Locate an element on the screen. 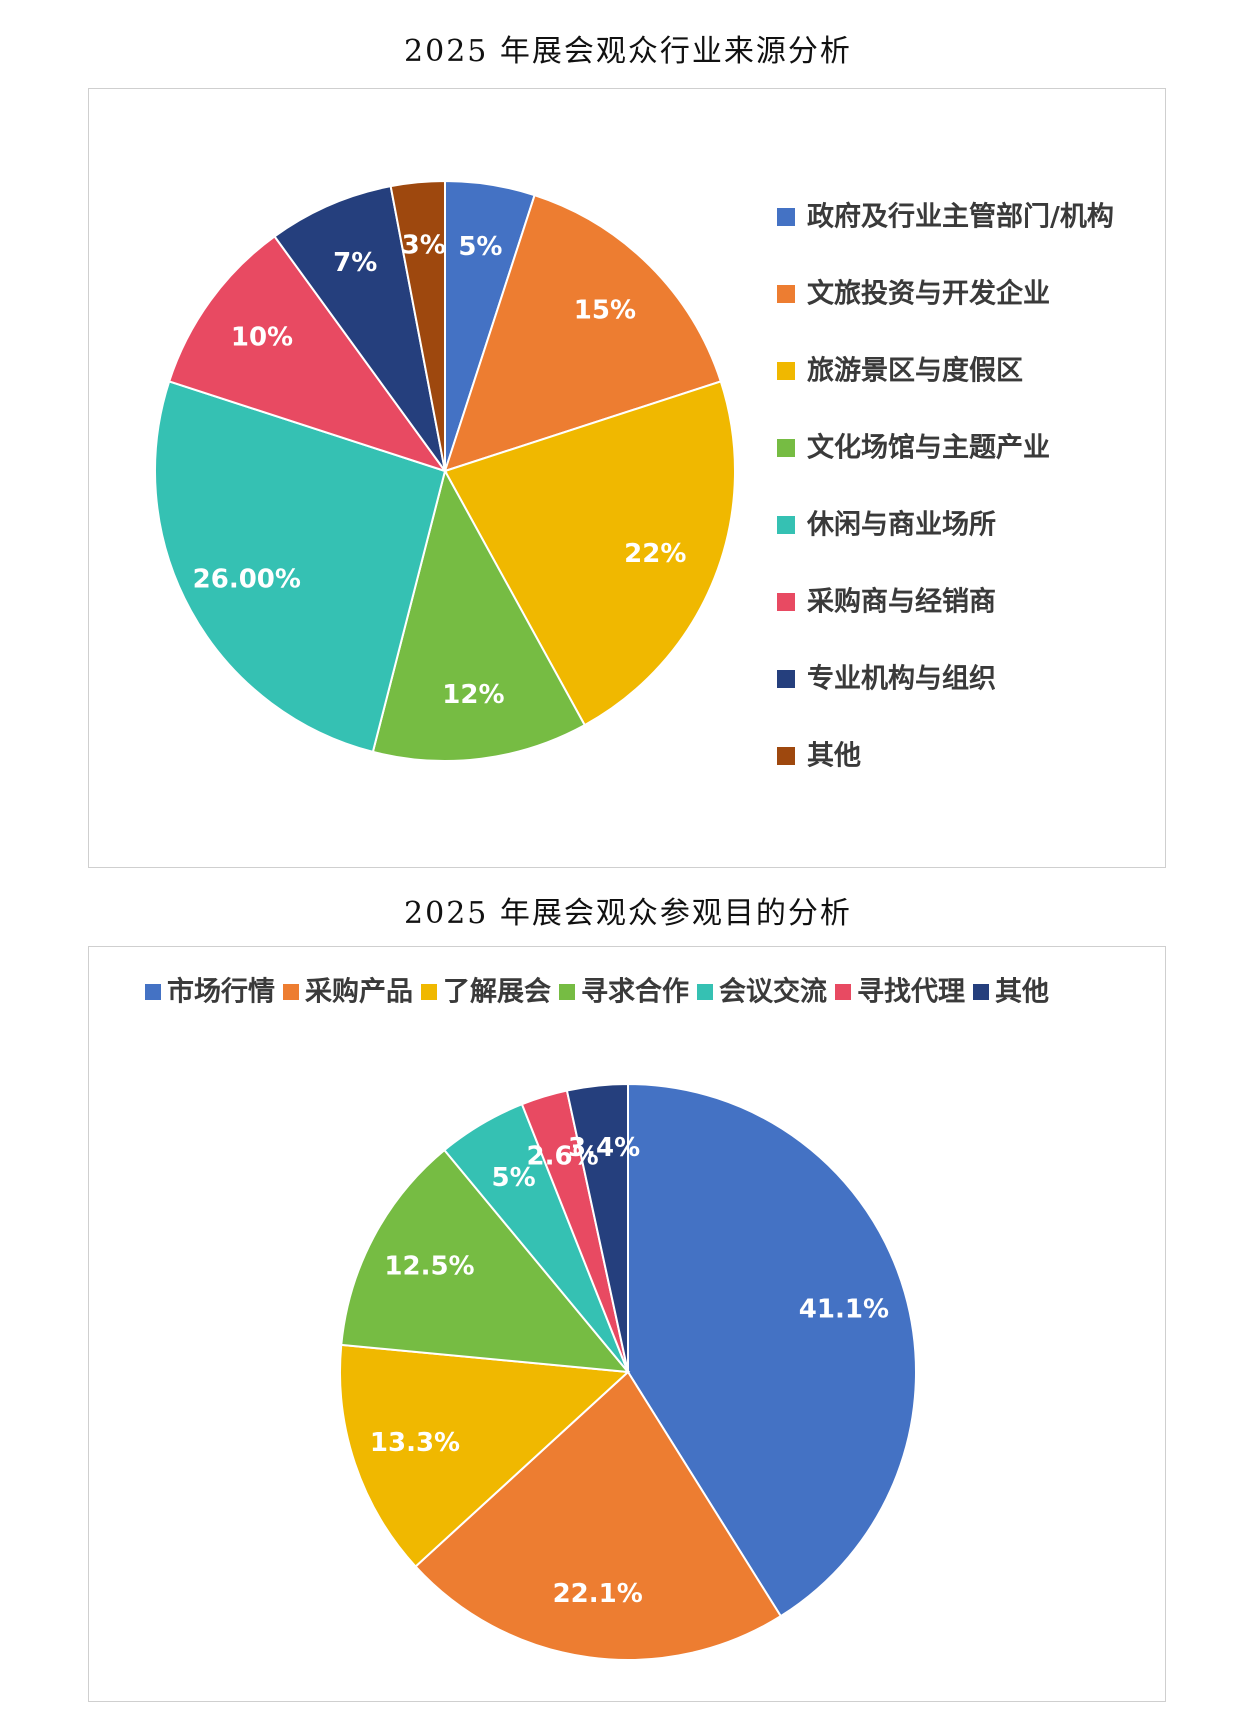  chart1-legend-label: 采购商与经销商 is located at coordinates (901, 602).